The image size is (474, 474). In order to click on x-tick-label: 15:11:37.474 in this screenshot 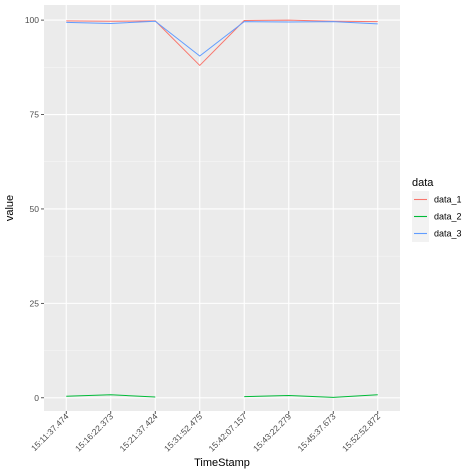, I will do `click(50, 432)`.